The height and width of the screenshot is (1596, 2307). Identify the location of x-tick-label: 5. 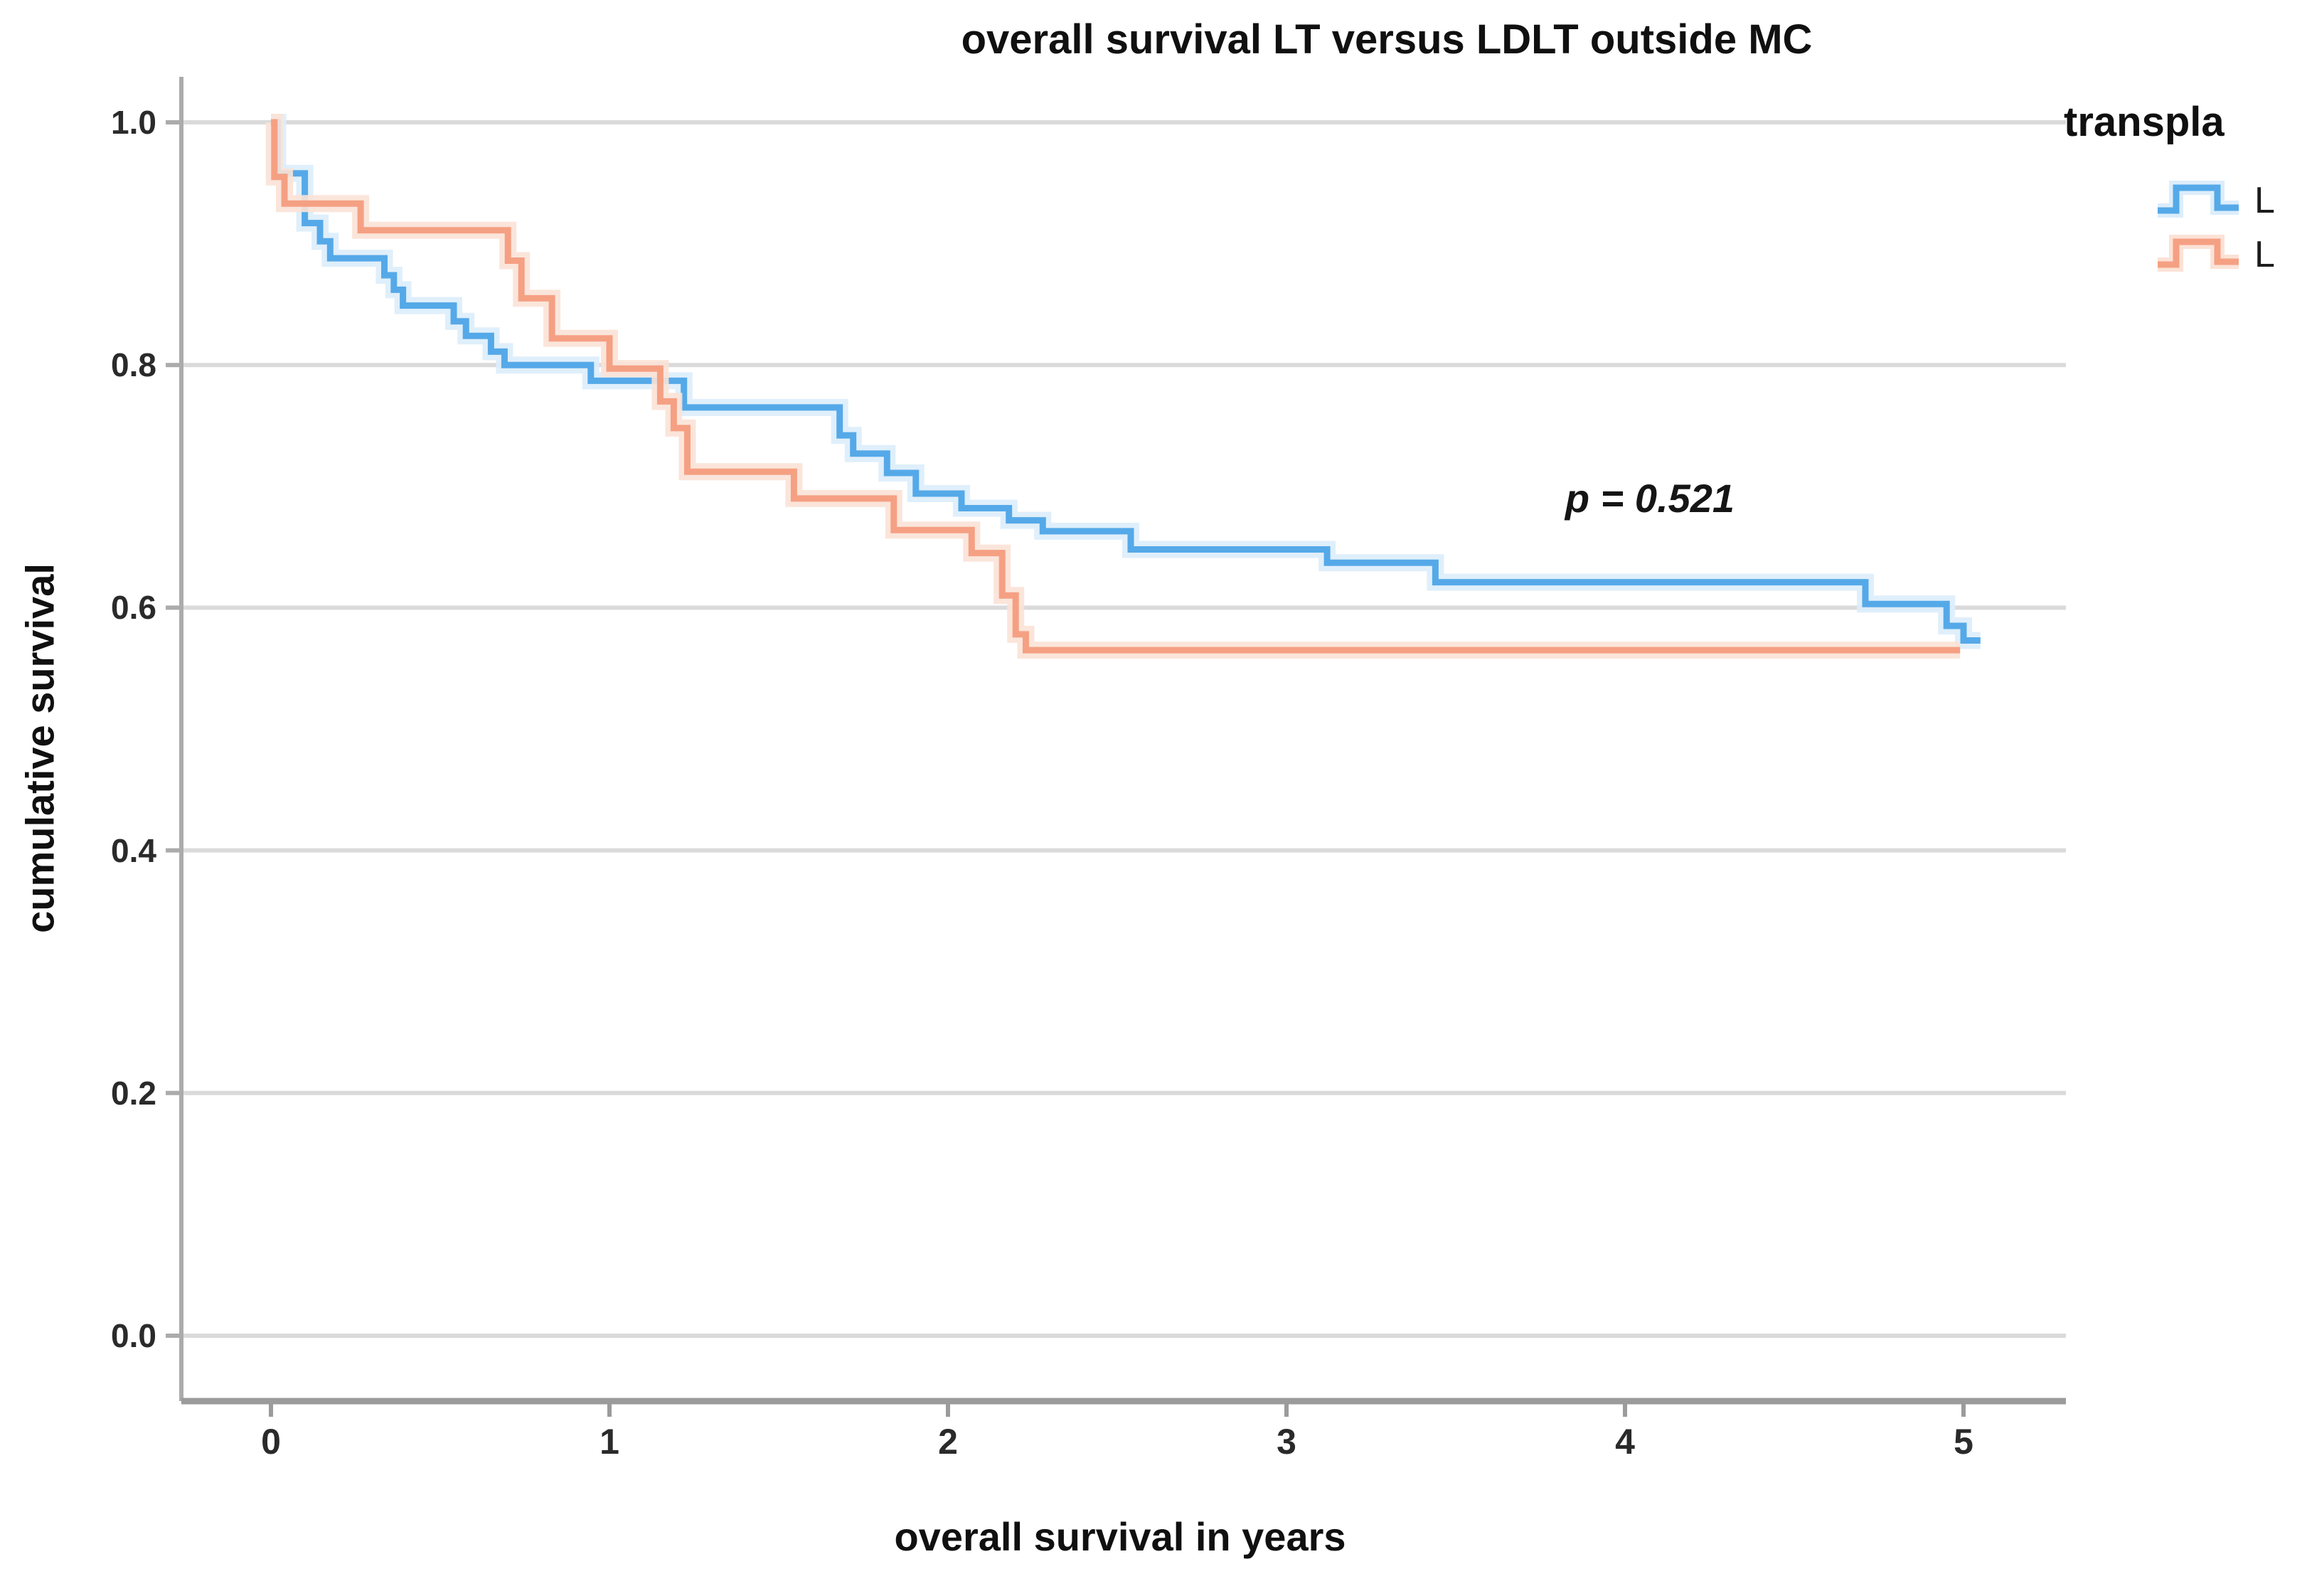
(1963, 1442).